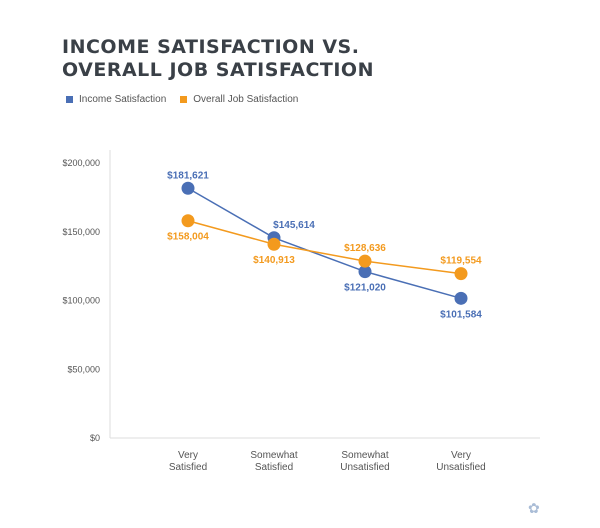 The height and width of the screenshot is (528, 600). I want to click on data-label: $101,584, so click(461, 314).